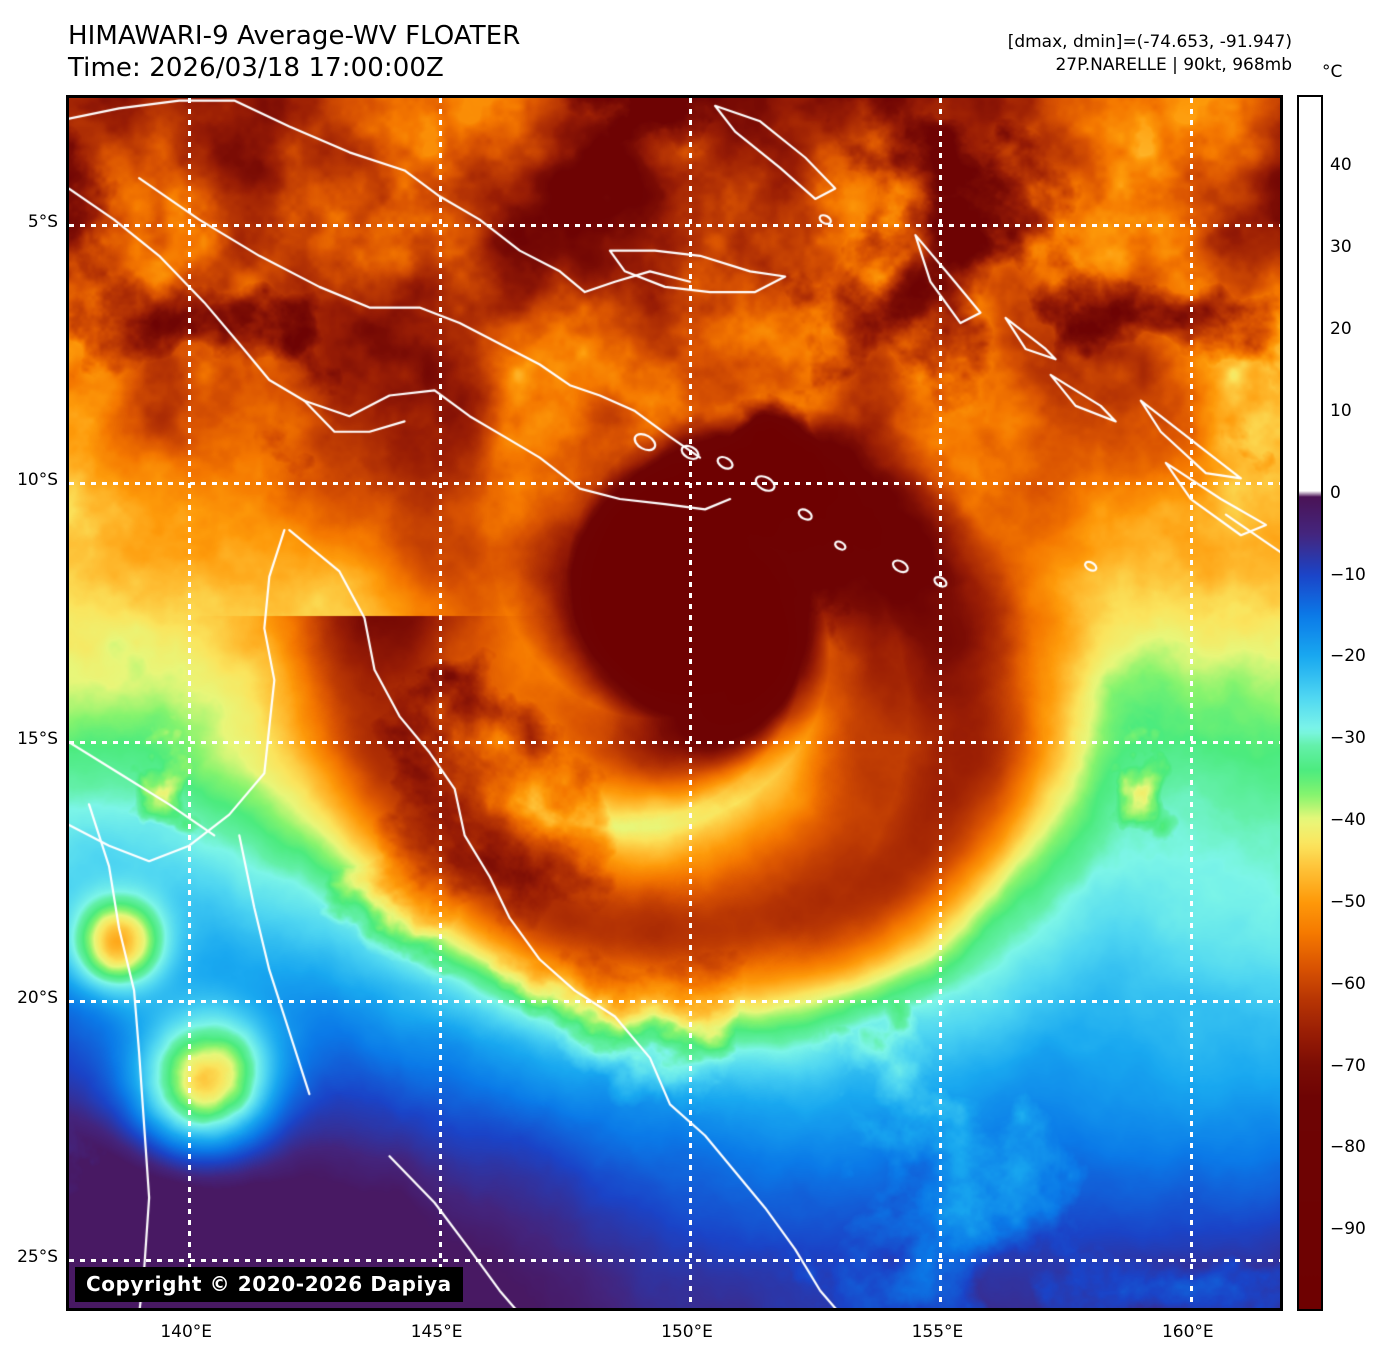 The image size is (1388, 1359). What do you see at coordinates (1348, 1065) in the screenshot?
I see `colorbar-tick-11: −70` at bounding box center [1348, 1065].